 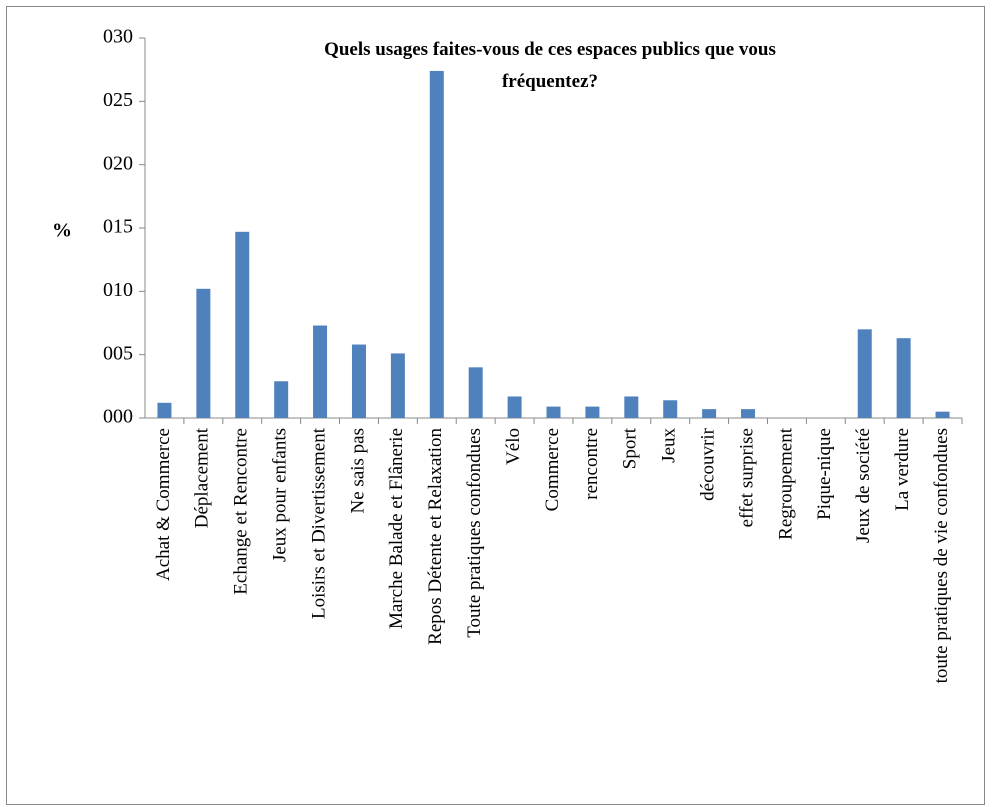 I want to click on x-tick-label: Jeux de société, so click(x=863, y=485).